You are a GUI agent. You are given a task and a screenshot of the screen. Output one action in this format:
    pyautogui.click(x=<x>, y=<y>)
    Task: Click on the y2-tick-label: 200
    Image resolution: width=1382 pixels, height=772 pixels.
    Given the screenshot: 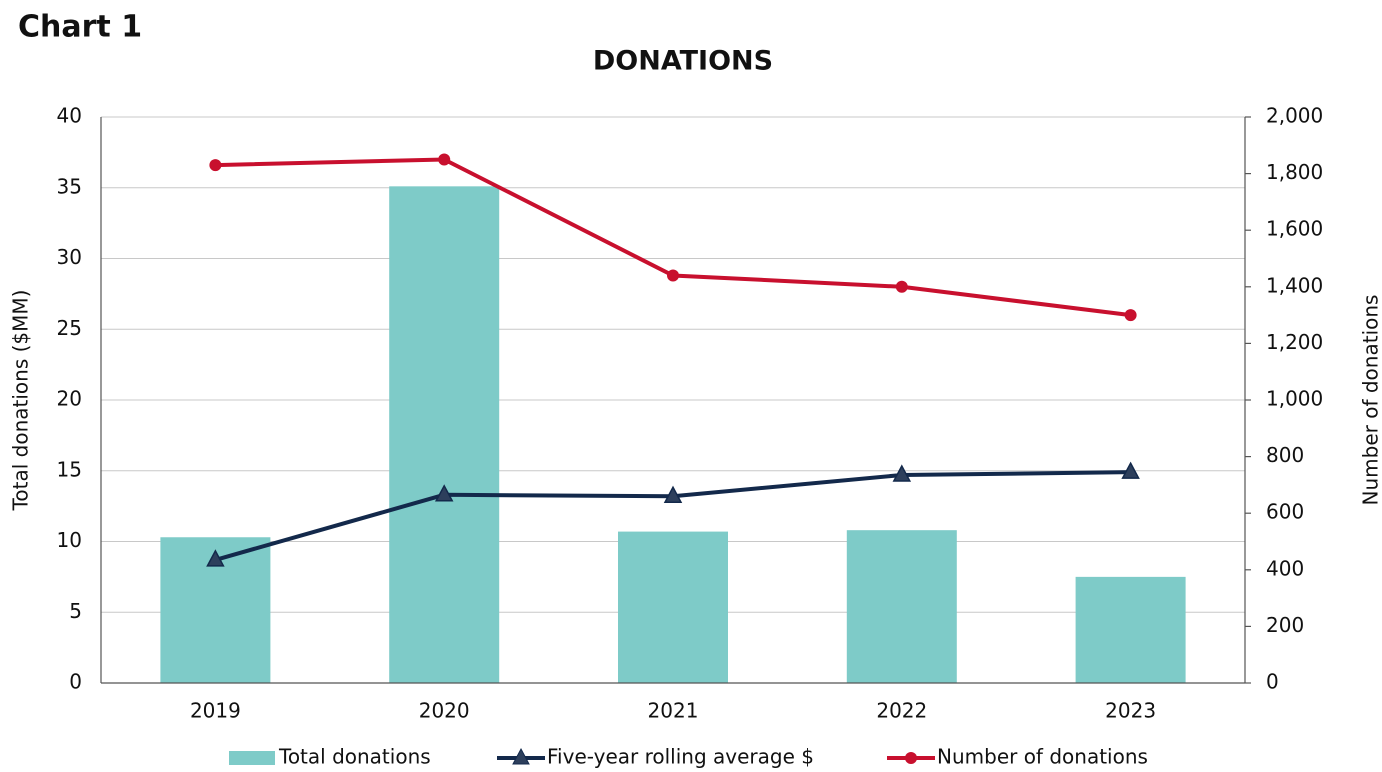 What is the action you would take?
    pyautogui.click(x=1285, y=625)
    